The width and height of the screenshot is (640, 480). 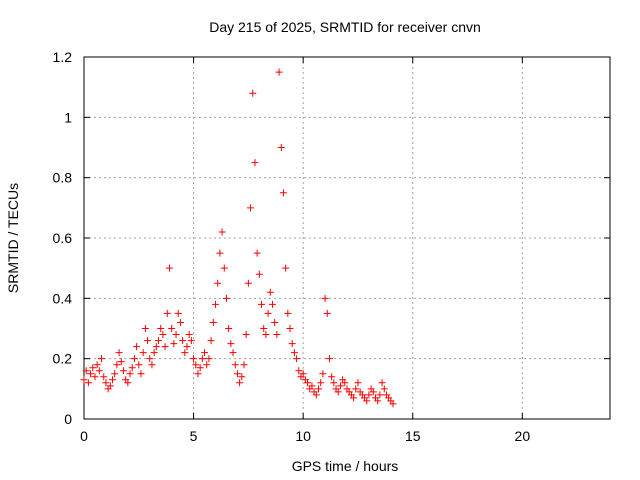 I want to click on x-axis-label: GPS time / hours, so click(x=345, y=466).